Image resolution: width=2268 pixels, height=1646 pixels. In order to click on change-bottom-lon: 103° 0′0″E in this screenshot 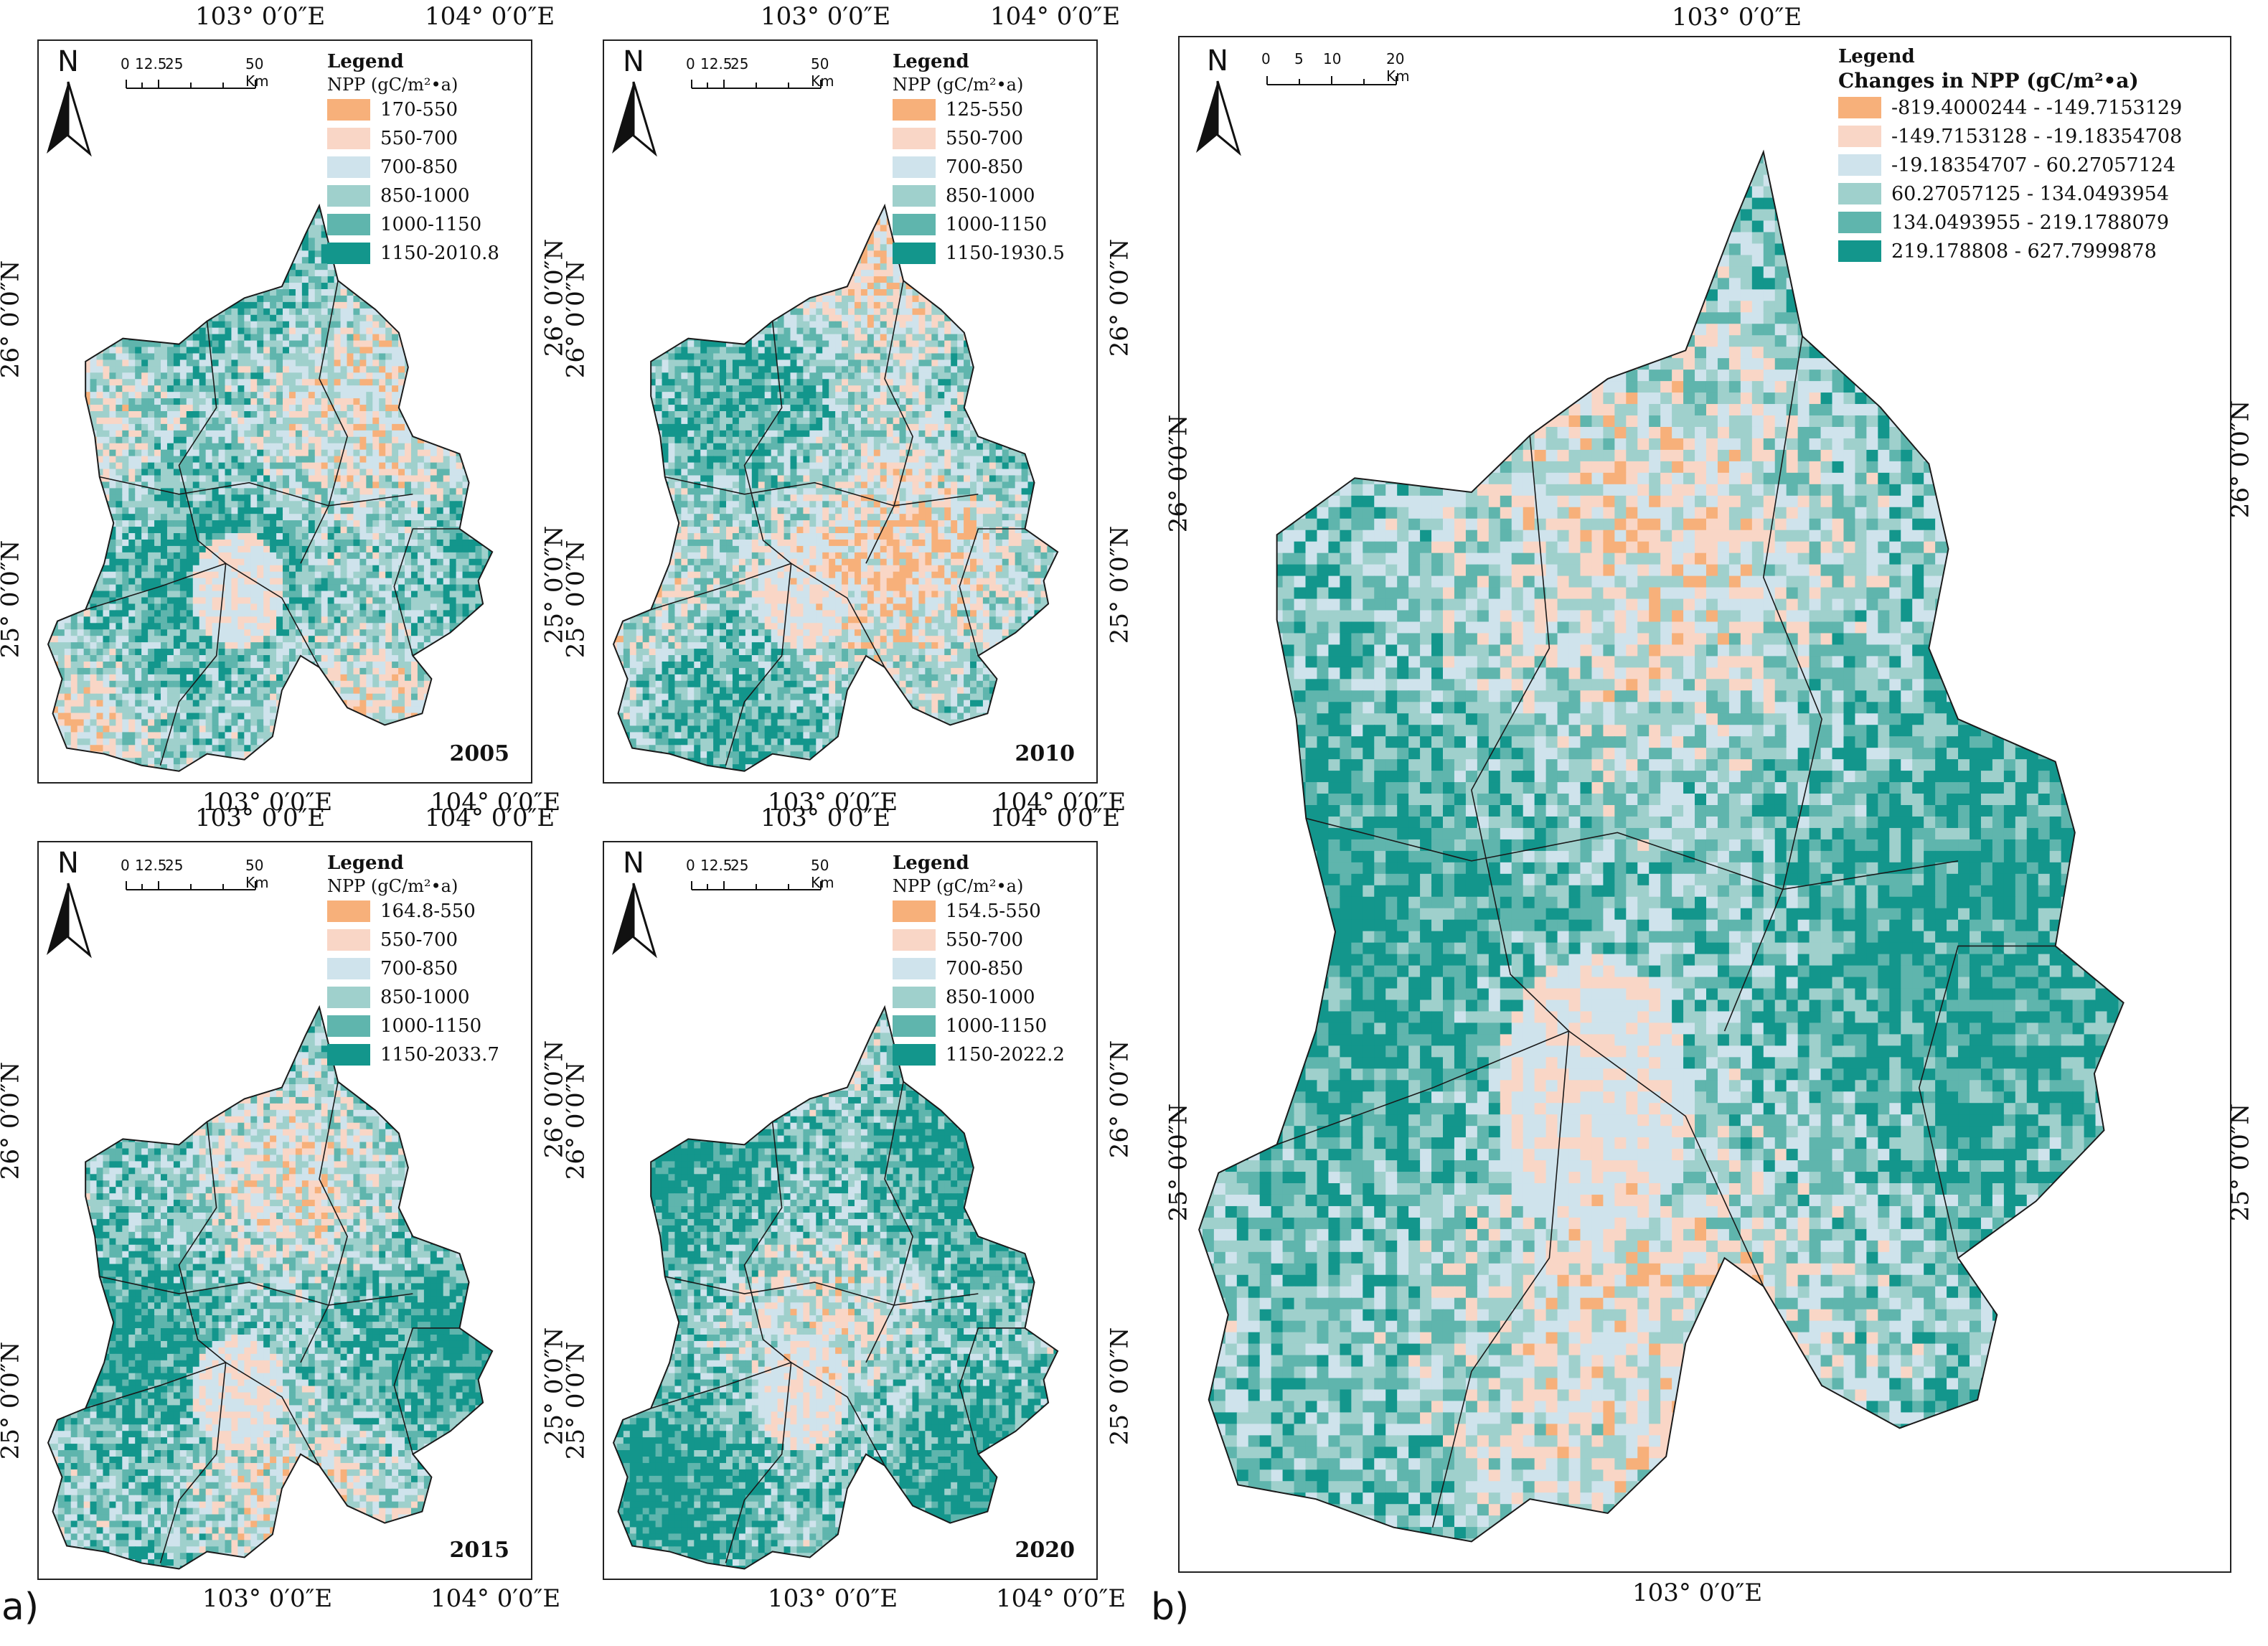, I will do `click(1697, 1593)`.